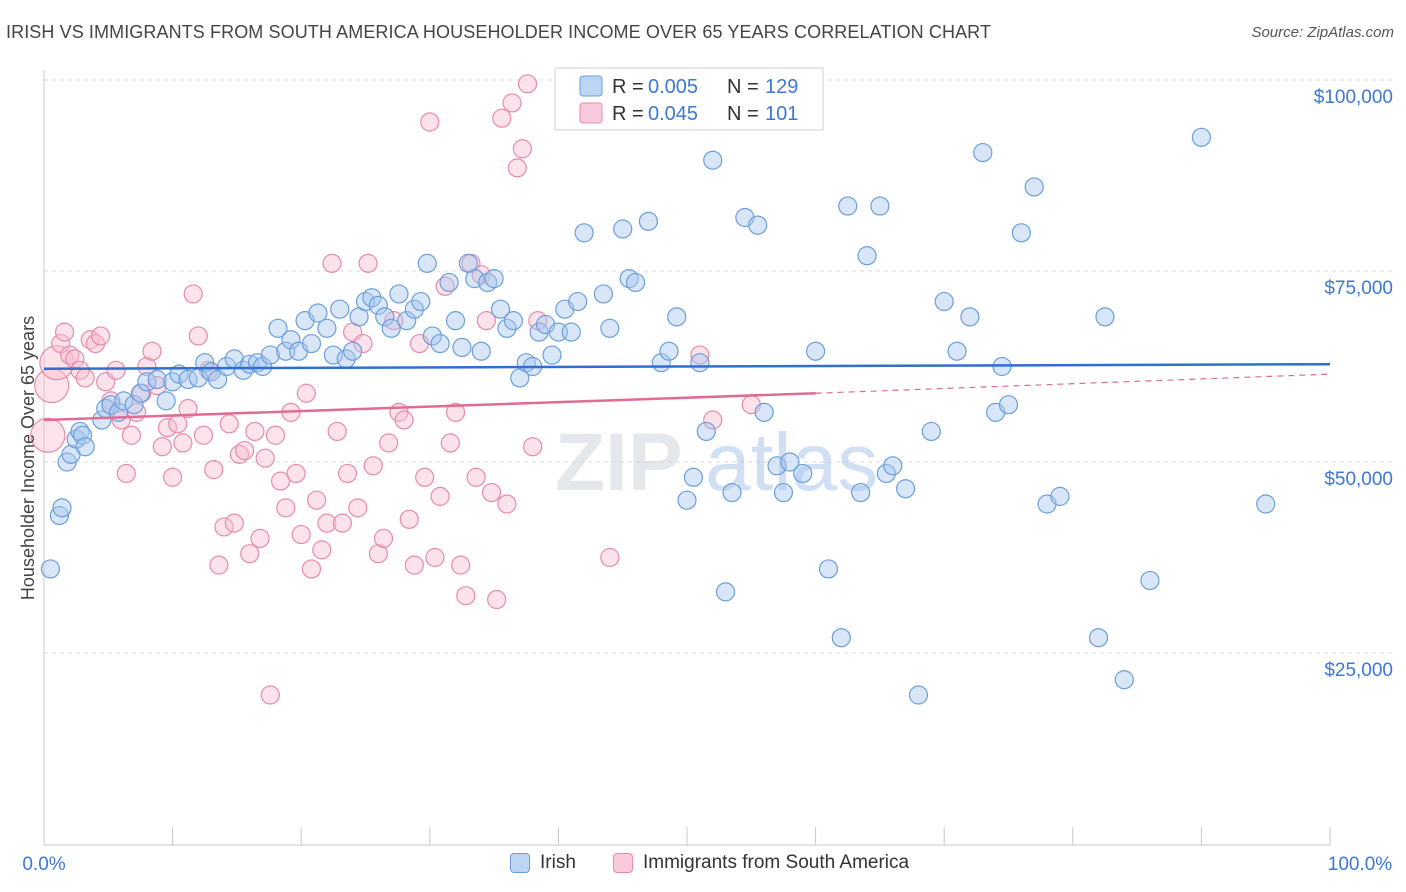 The image size is (1406, 892). Describe the element at coordinates (543, 863) in the screenshot. I see `legend-item-irish: Irish` at that location.